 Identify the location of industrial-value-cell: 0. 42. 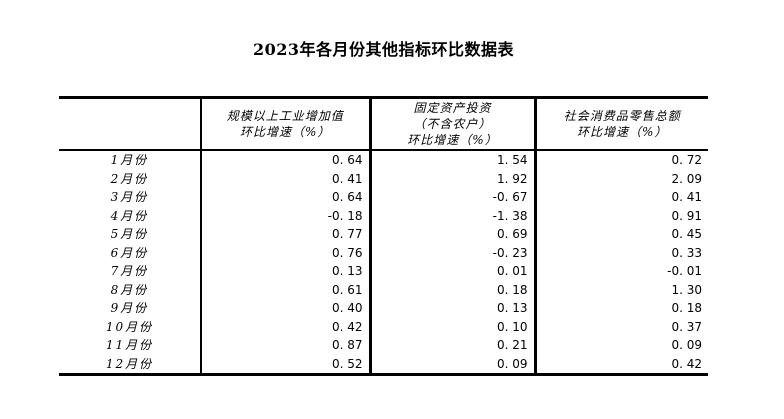
(286, 326).